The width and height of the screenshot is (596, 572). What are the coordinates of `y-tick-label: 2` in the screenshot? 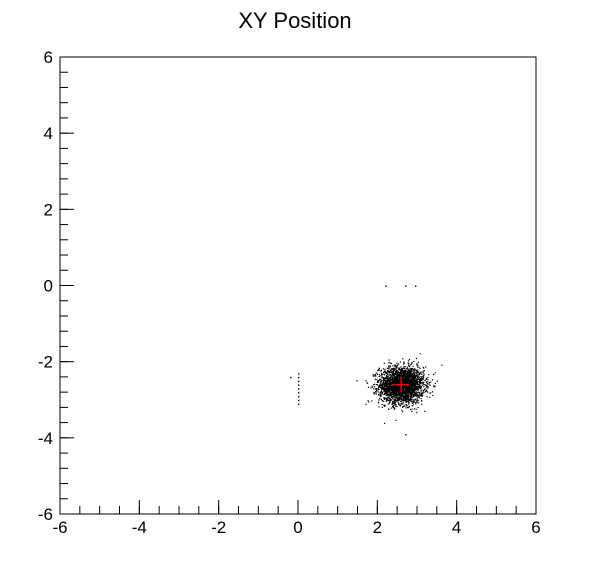 It's located at (48, 209).